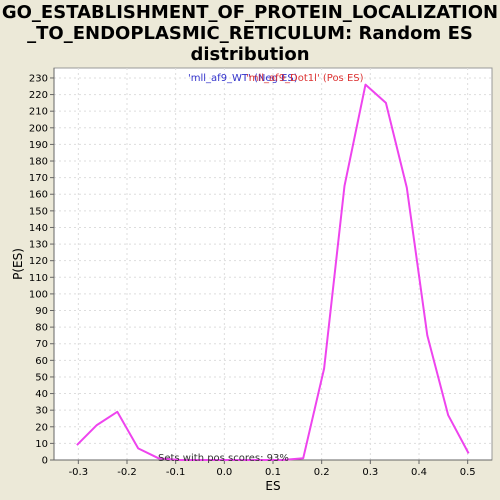 The height and width of the screenshot is (500, 500). Describe the element at coordinates (419, 472) in the screenshot. I see `x-tick-label: 0.4` at that location.